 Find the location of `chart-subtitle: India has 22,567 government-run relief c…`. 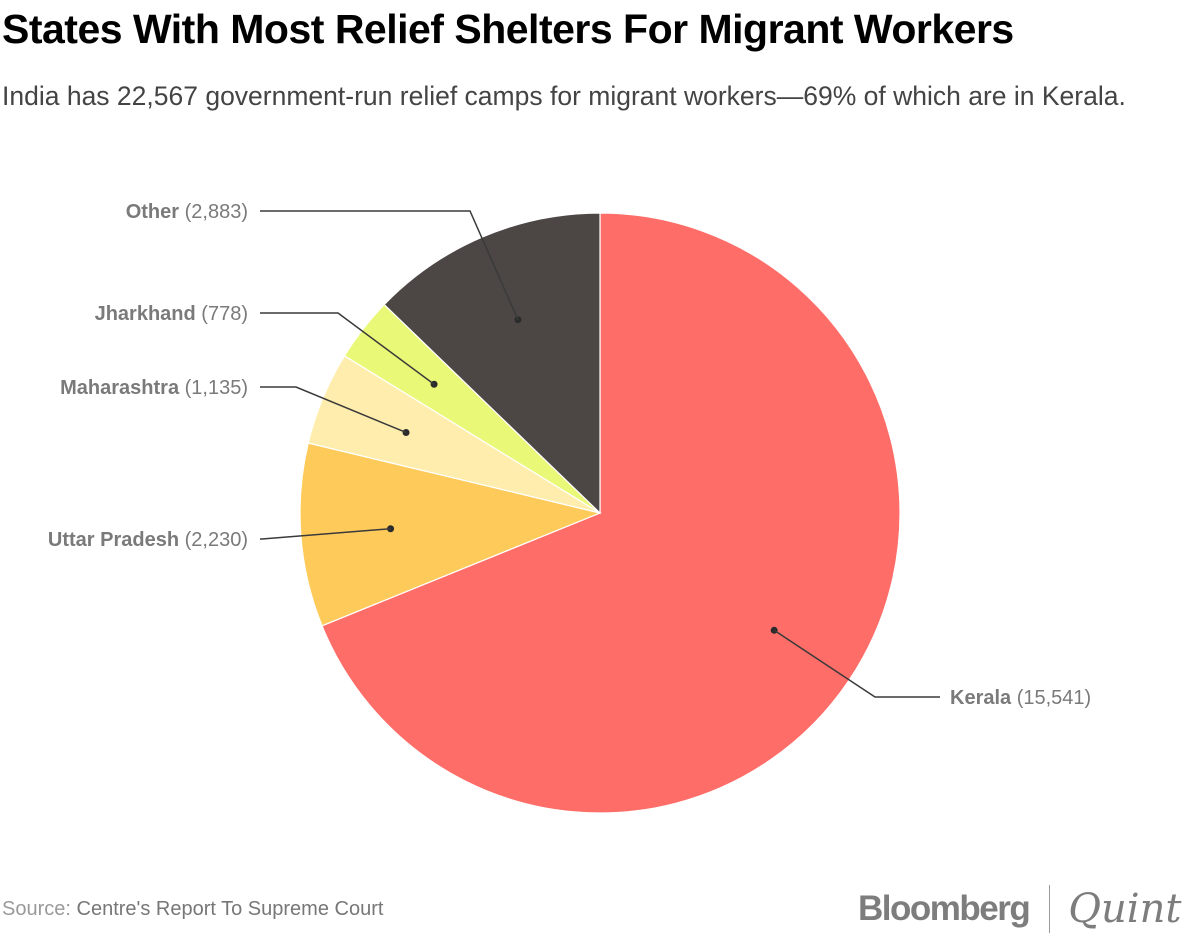

chart-subtitle: India has 22,567 government-run relief c… is located at coordinates (564, 96).